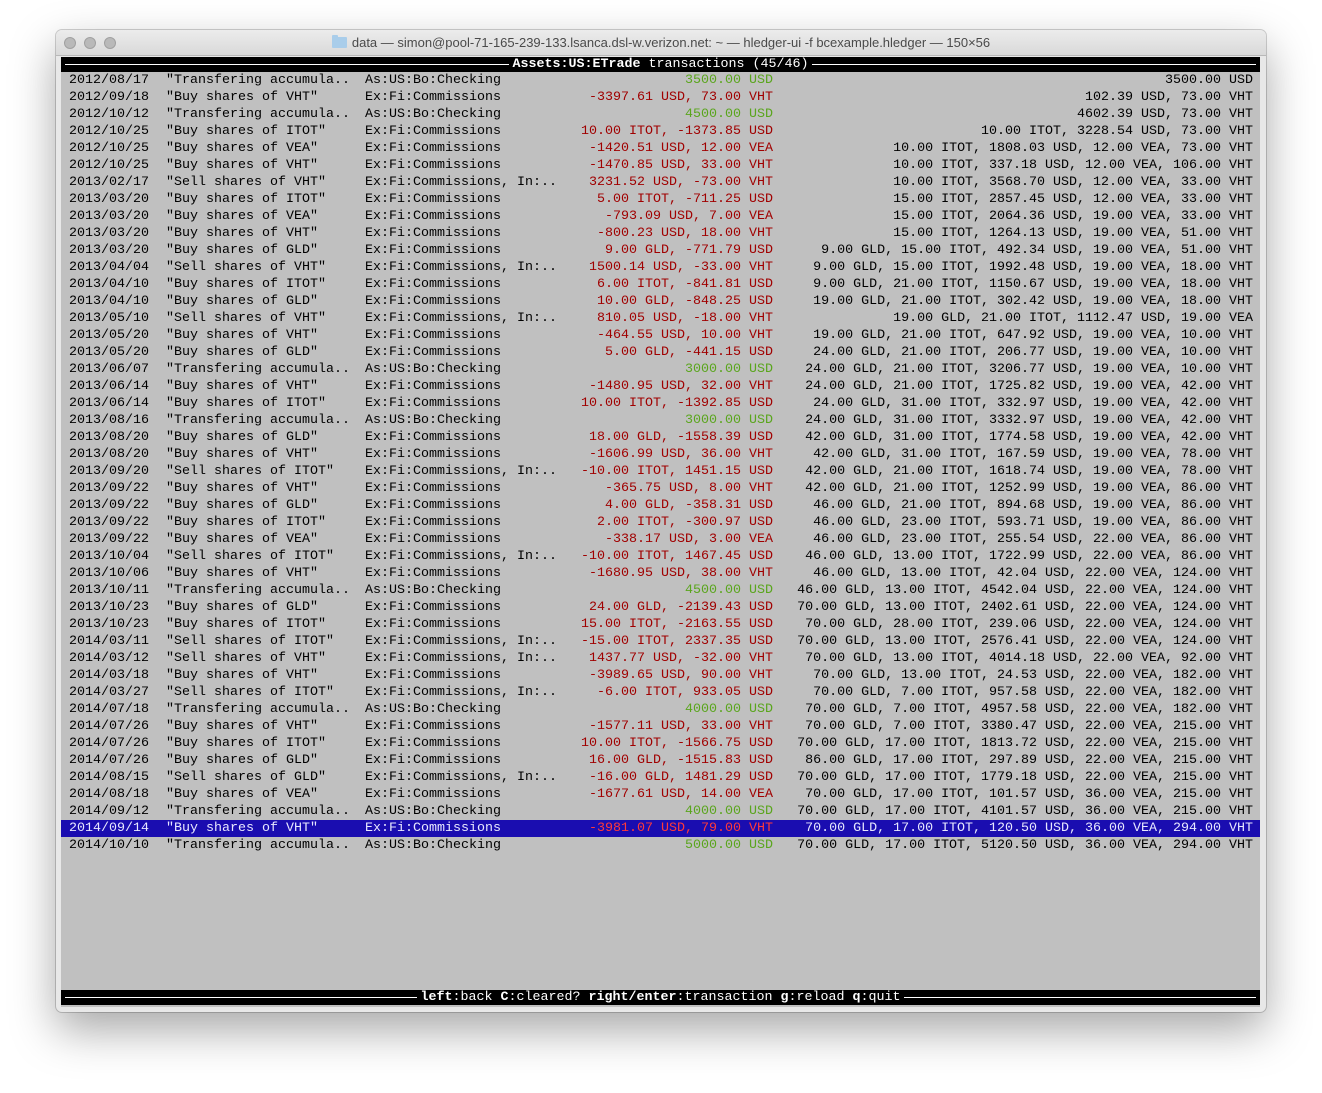  What do you see at coordinates (681, 675) in the screenshot?
I see `change-amount: -3989.65 USD, 90.00 VHT` at bounding box center [681, 675].